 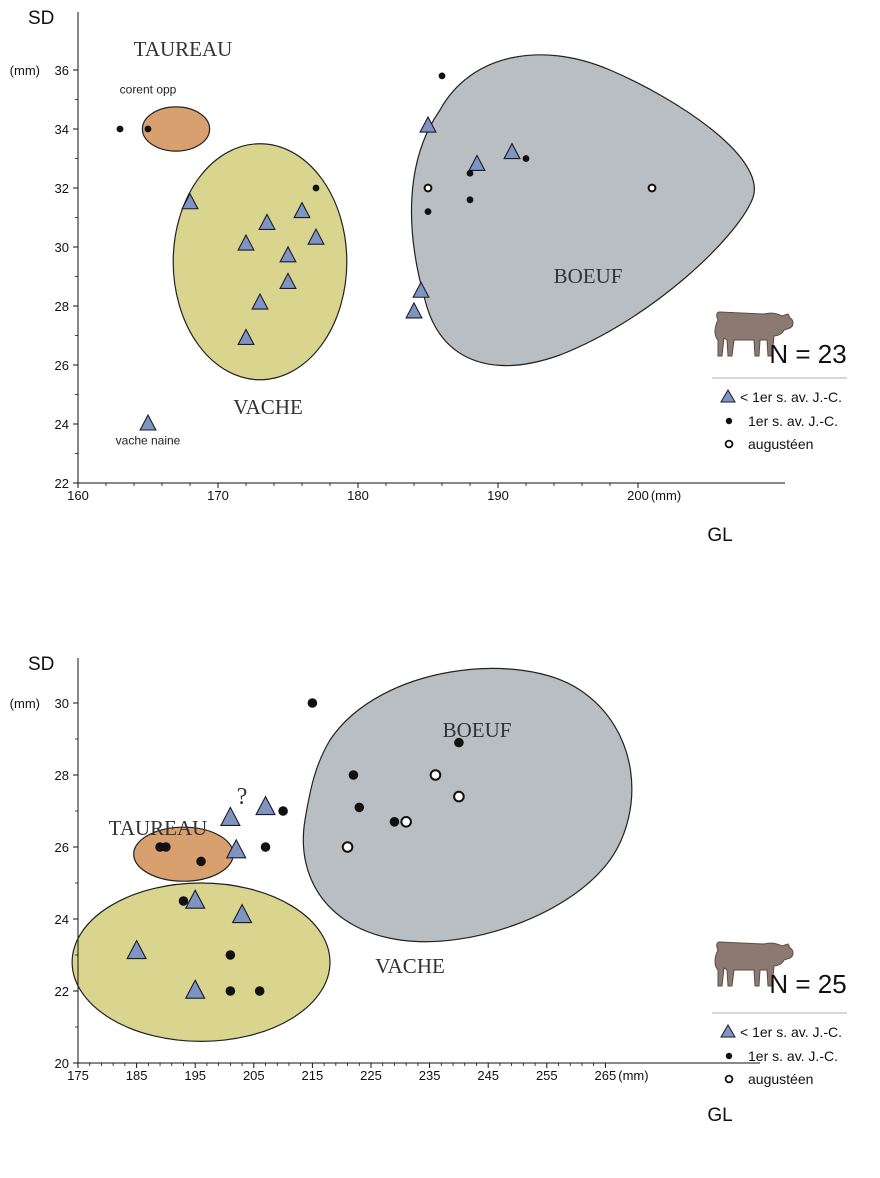 What do you see at coordinates (137, 1075) in the screenshot?
I see `x-tick-label: 185` at bounding box center [137, 1075].